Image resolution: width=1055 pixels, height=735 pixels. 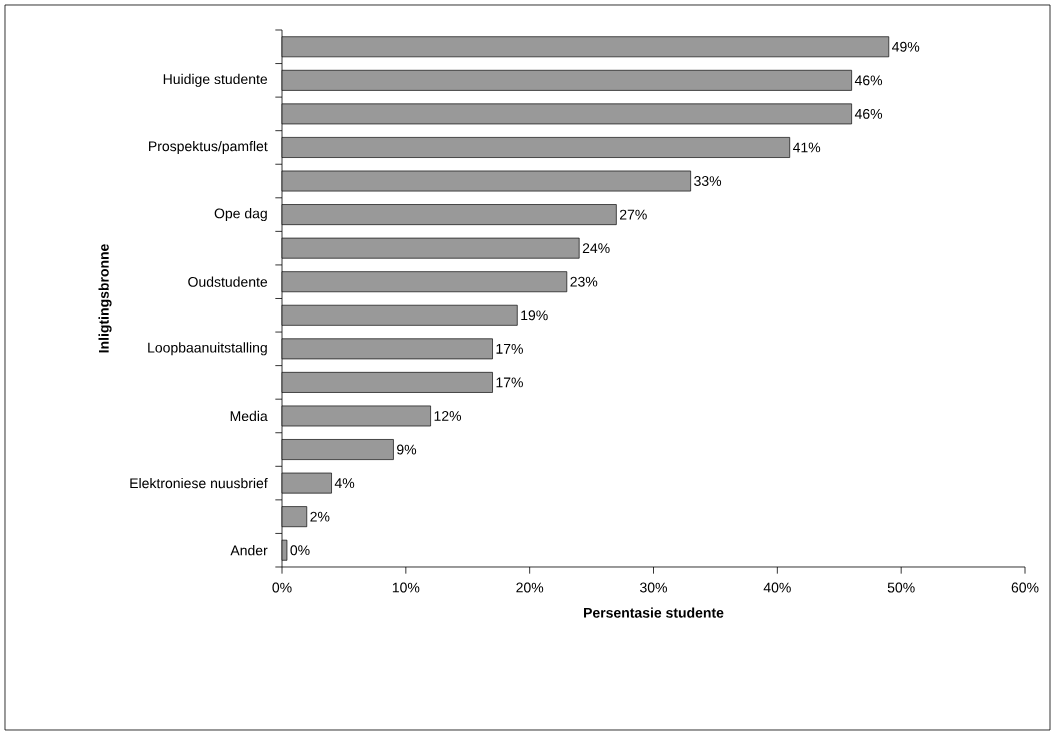 What do you see at coordinates (708, 181) in the screenshot?
I see `data-label: 33%` at bounding box center [708, 181].